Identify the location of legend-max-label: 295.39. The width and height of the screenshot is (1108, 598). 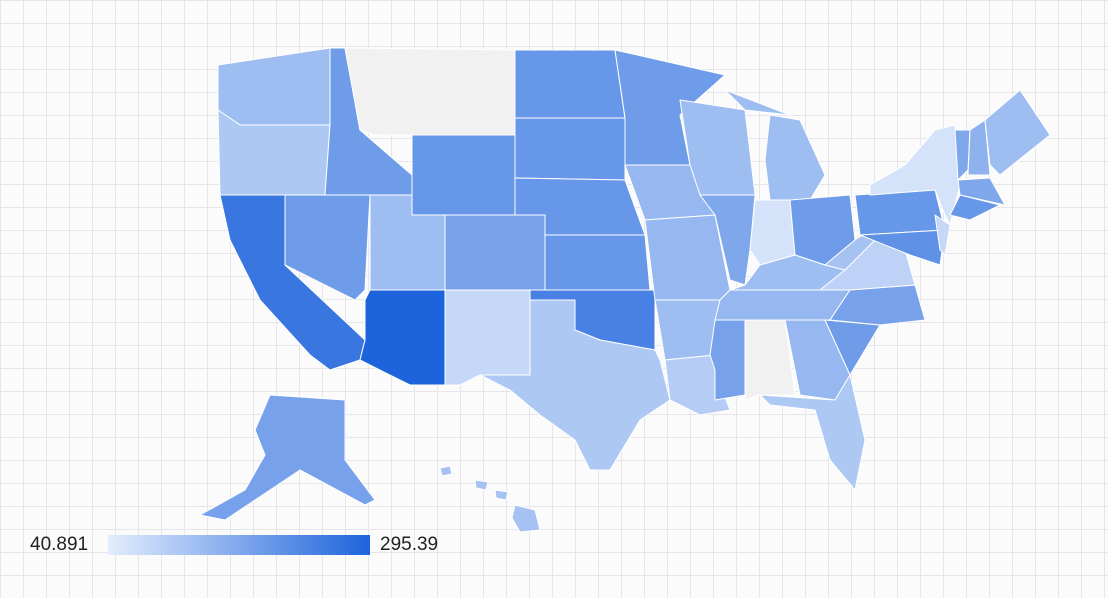
(409, 544).